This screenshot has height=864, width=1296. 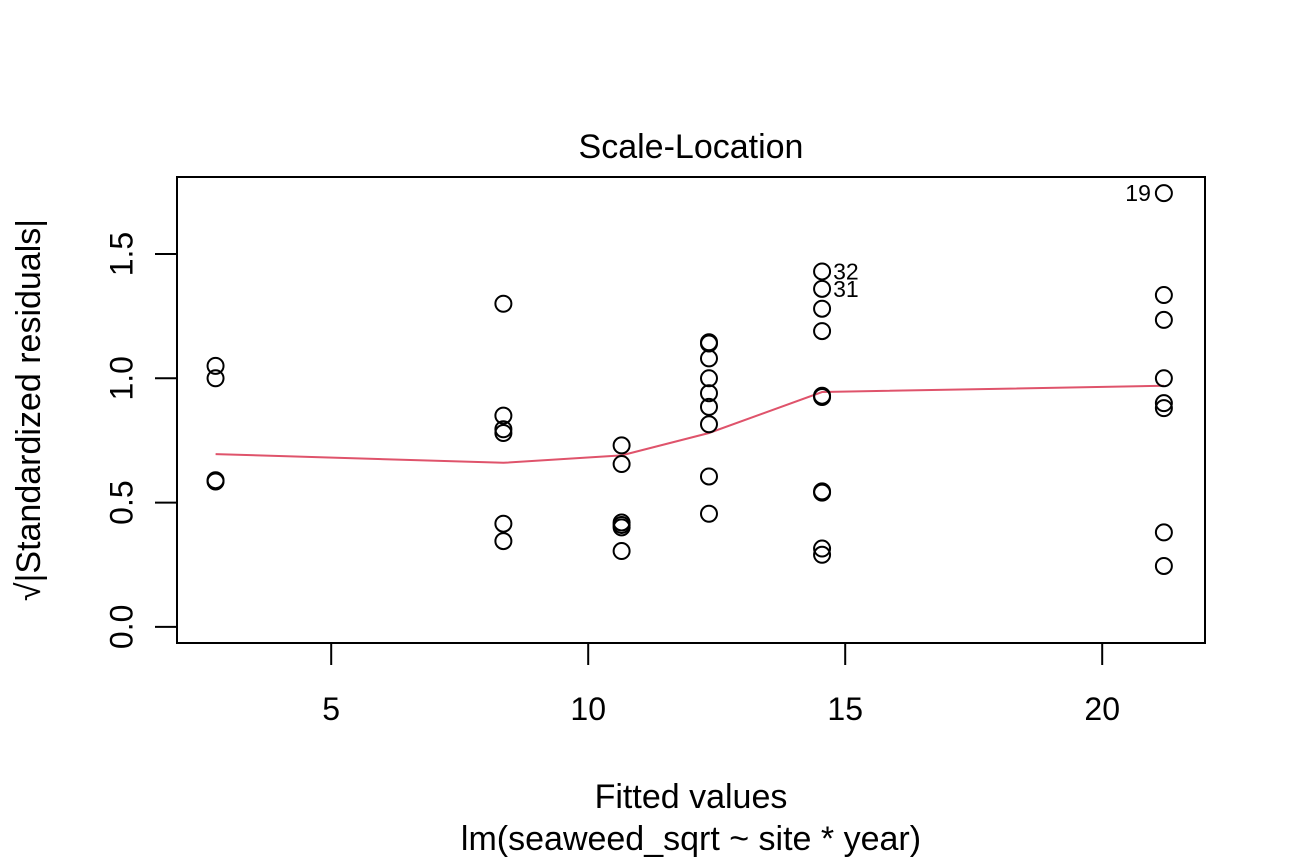 I want to click on chart-title: Scale-Location, so click(x=691, y=147).